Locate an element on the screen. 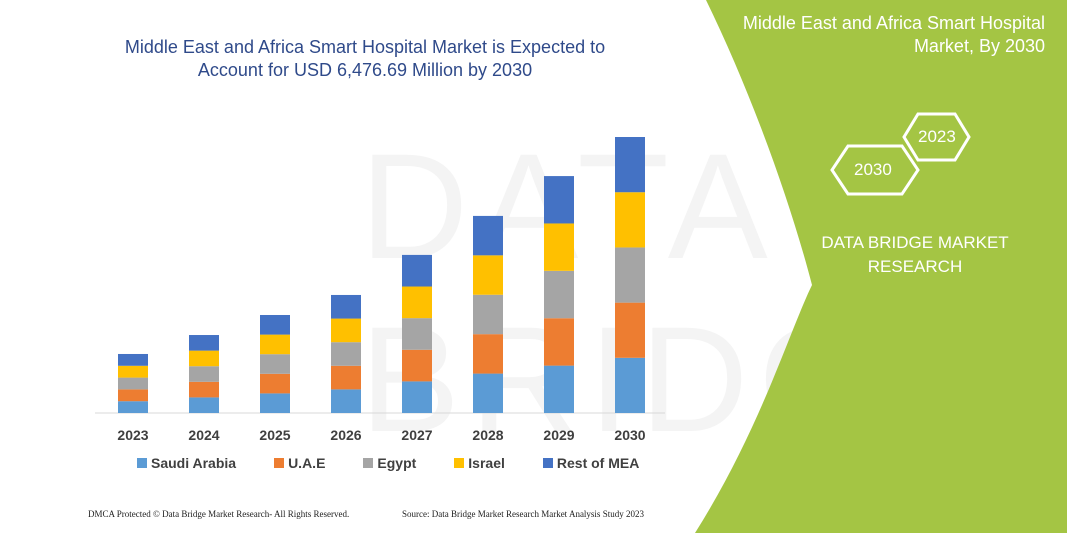 The image size is (1067, 533). x-tick-label: 2028 is located at coordinates (487, 435).